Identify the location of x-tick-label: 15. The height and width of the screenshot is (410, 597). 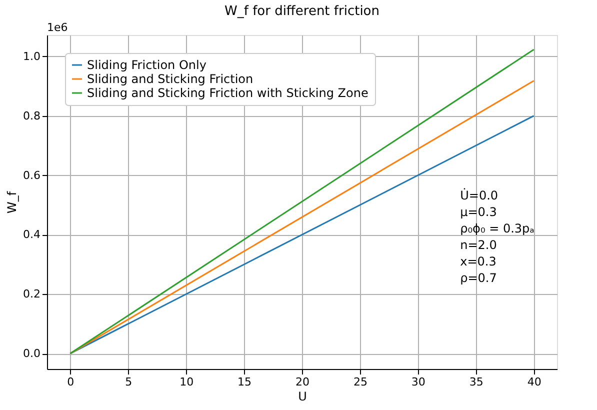
(245, 382).